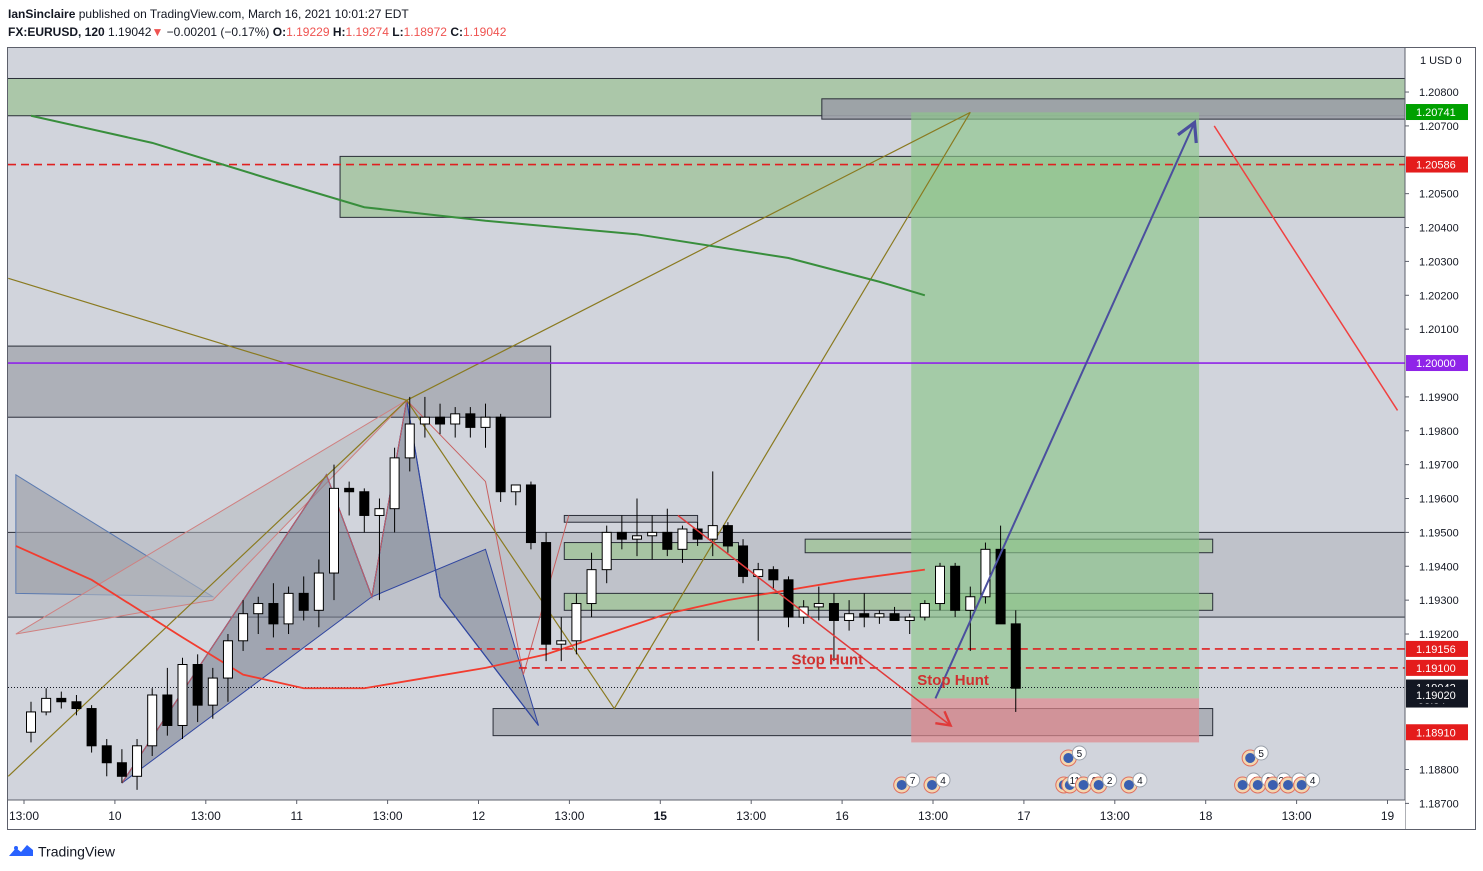 The width and height of the screenshot is (1483, 871). What do you see at coordinates (484, 32) in the screenshot?
I see `close-value: 1.19042` at bounding box center [484, 32].